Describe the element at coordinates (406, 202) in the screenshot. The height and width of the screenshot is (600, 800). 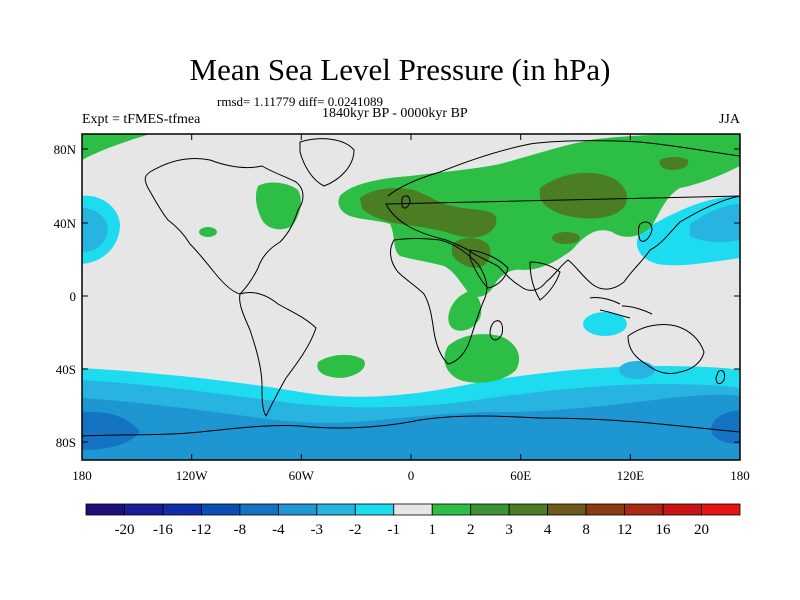
I see `coastline-british-isles` at that location.